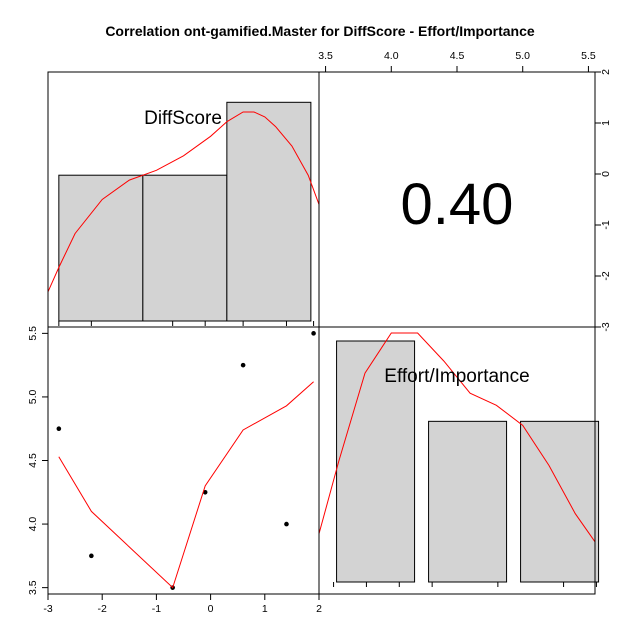  I want to click on effort-importance-label: Effort/Importance, so click(456, 376).